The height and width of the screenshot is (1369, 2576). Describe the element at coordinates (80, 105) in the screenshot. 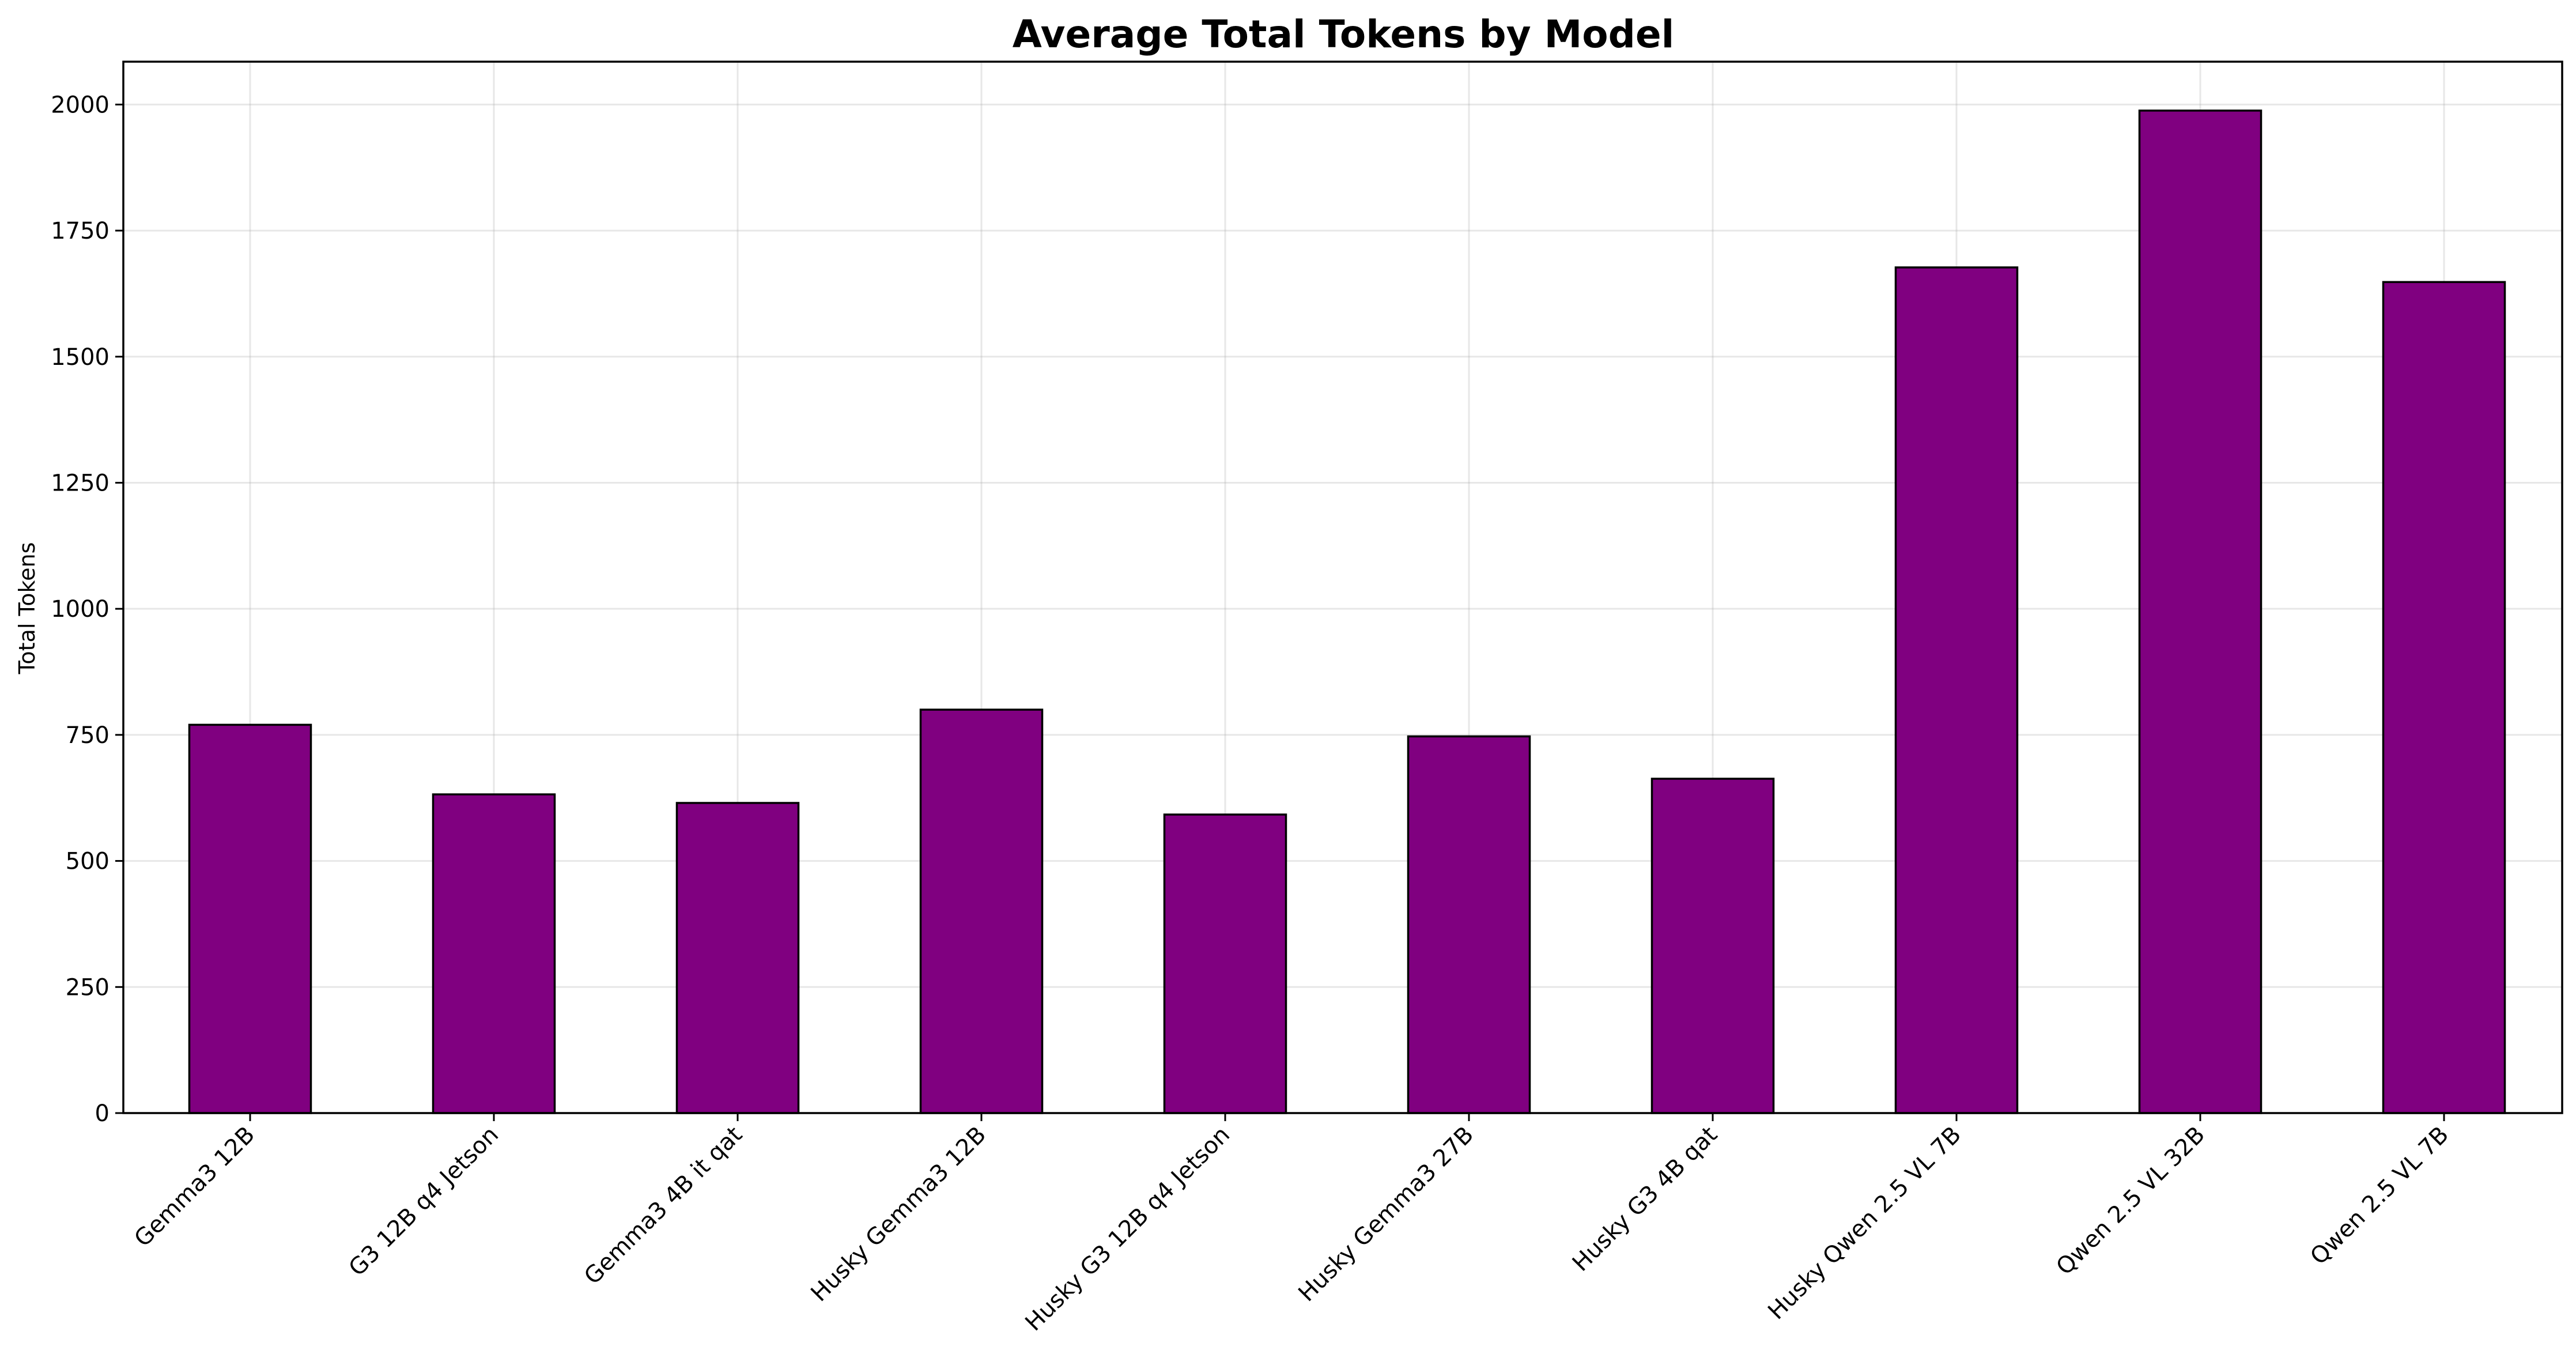

I see `y-tick-label: 2000` at that location.